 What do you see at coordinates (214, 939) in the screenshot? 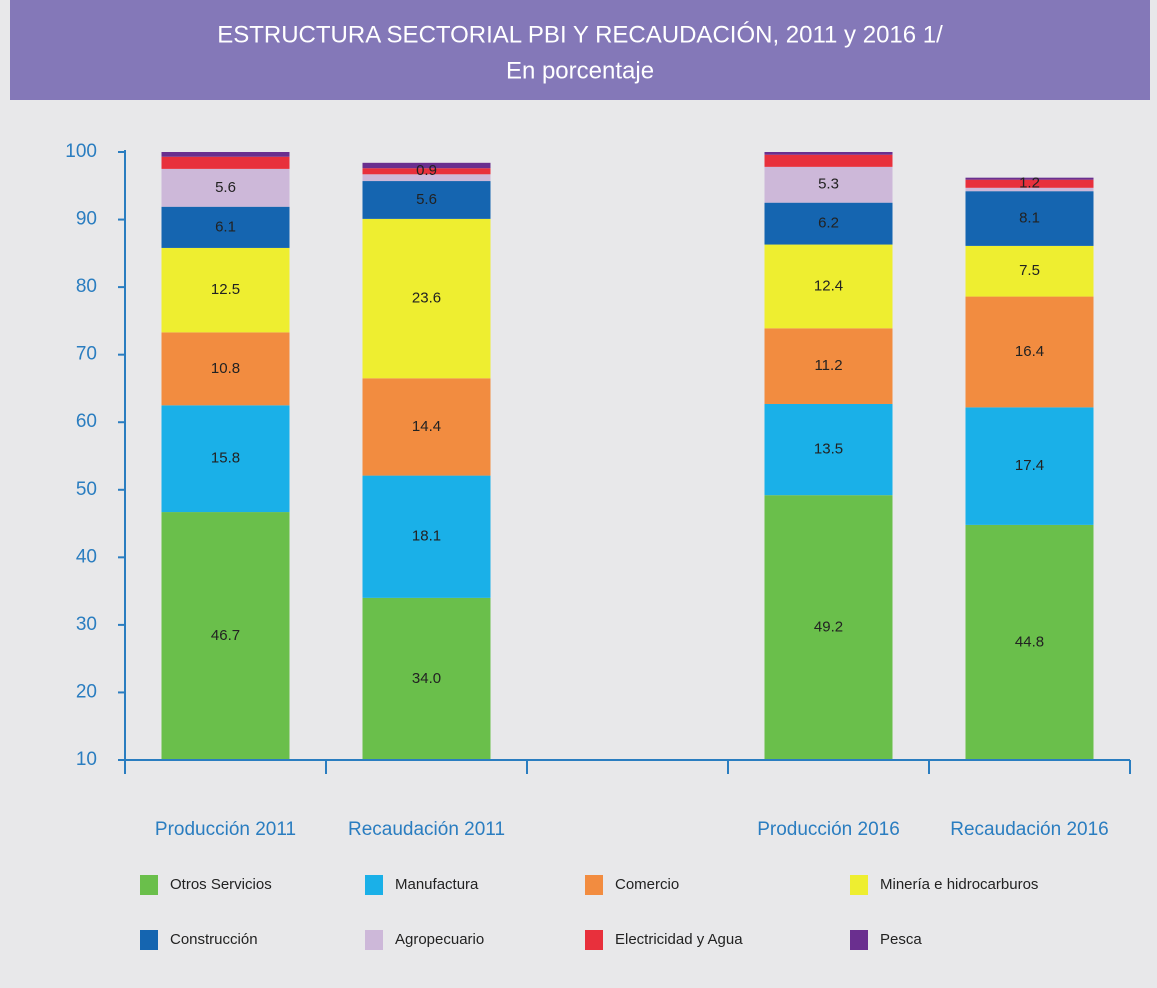
I see `legend-label: Construcción` at bounding box center [214, 939].